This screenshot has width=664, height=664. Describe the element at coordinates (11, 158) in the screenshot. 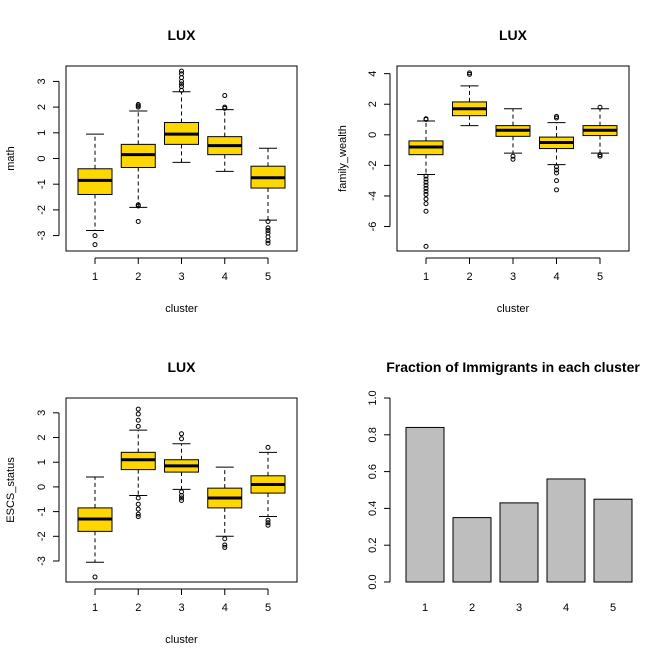

I see `y-axis-label: math` at that location.